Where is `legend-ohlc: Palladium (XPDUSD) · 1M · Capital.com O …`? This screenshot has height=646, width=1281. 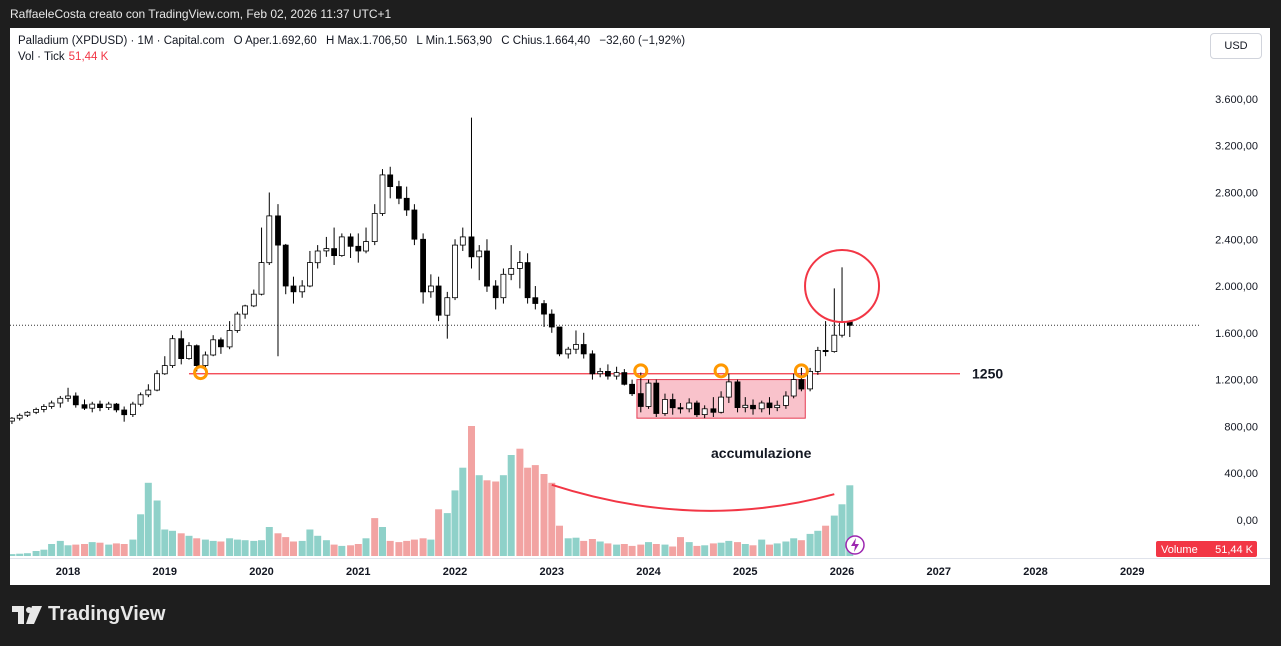
legend-ohlc: Palladium (XPDUSD) · 1M · Capital.com O … is located at coordinates (351, 41).